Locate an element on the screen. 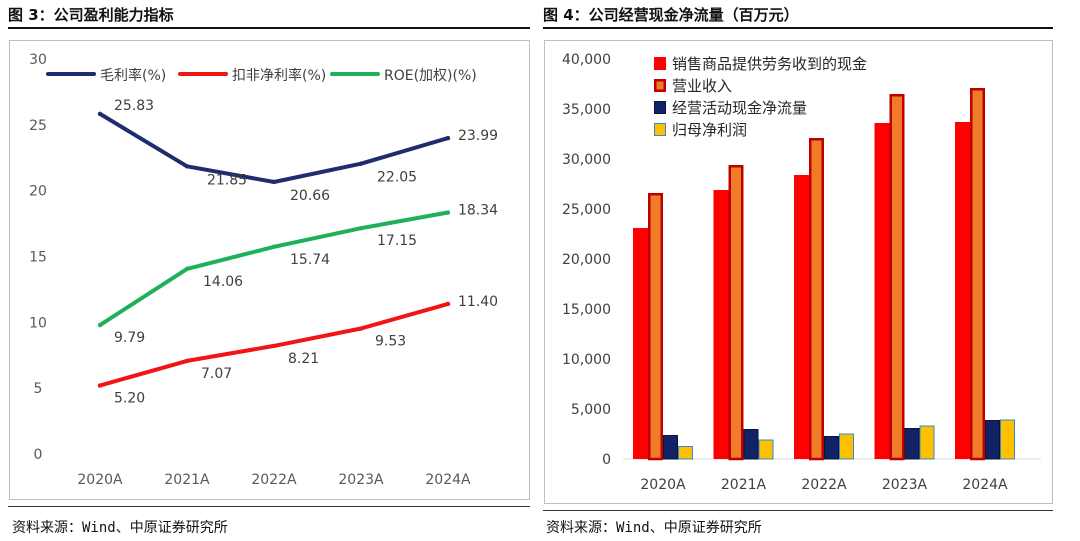  bar-2020a-s2 is located at coordinates (670, 447).